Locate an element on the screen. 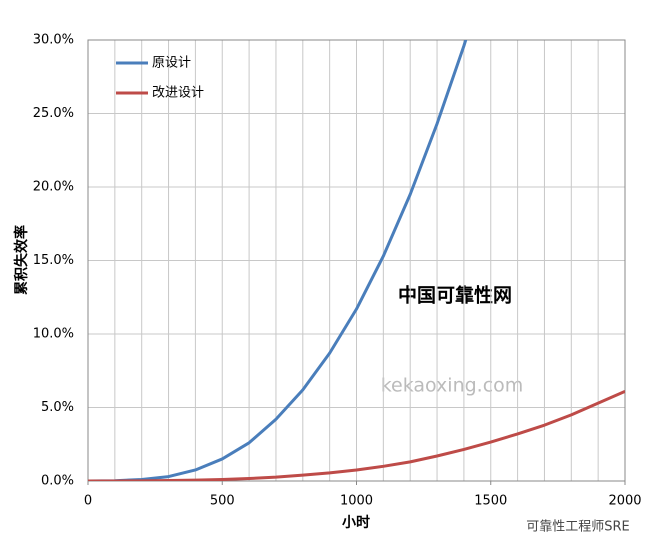 This screenshot has height=553, width=653. x-tick-label: 0 is located at coordinates (88, 501).